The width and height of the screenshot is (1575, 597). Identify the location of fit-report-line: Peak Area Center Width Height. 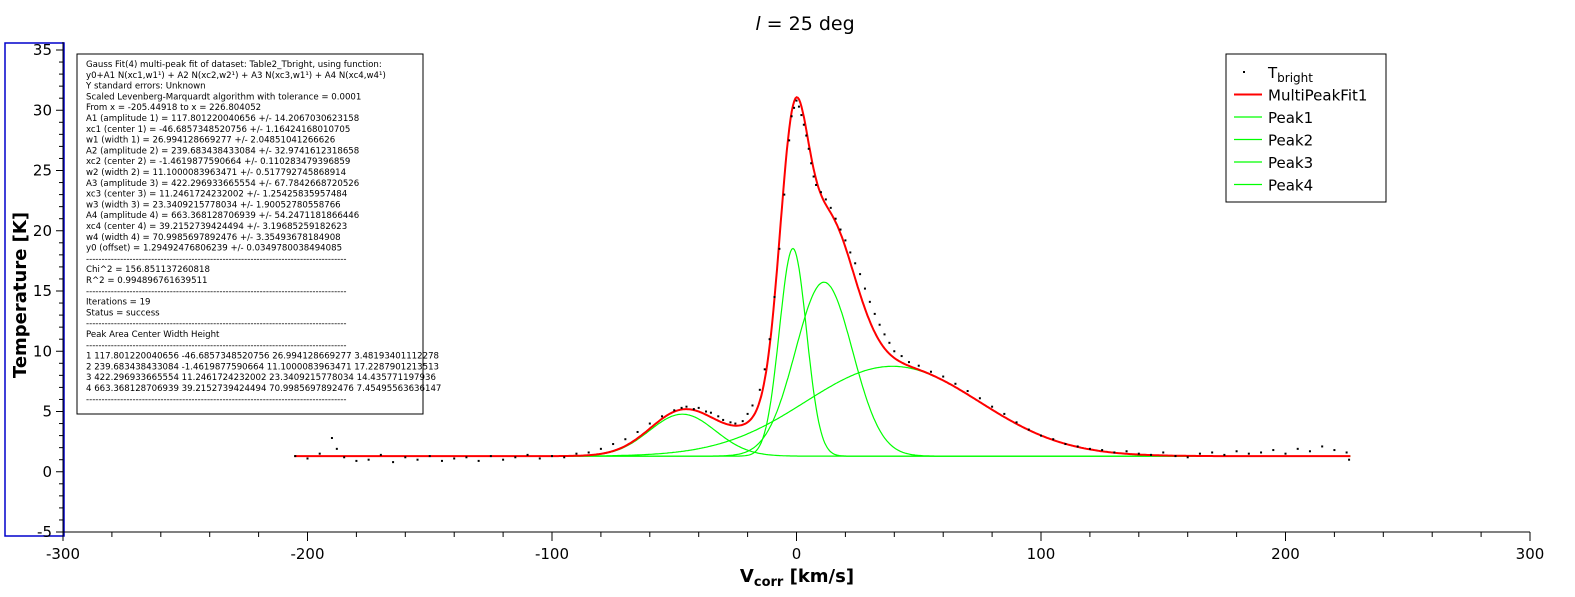
(153, 335).